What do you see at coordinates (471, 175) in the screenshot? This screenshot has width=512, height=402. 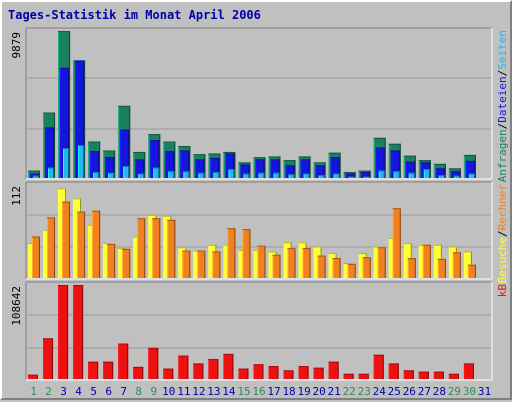 I see `bar-seiten-day-30-fill` at bounding box center [471, 175].